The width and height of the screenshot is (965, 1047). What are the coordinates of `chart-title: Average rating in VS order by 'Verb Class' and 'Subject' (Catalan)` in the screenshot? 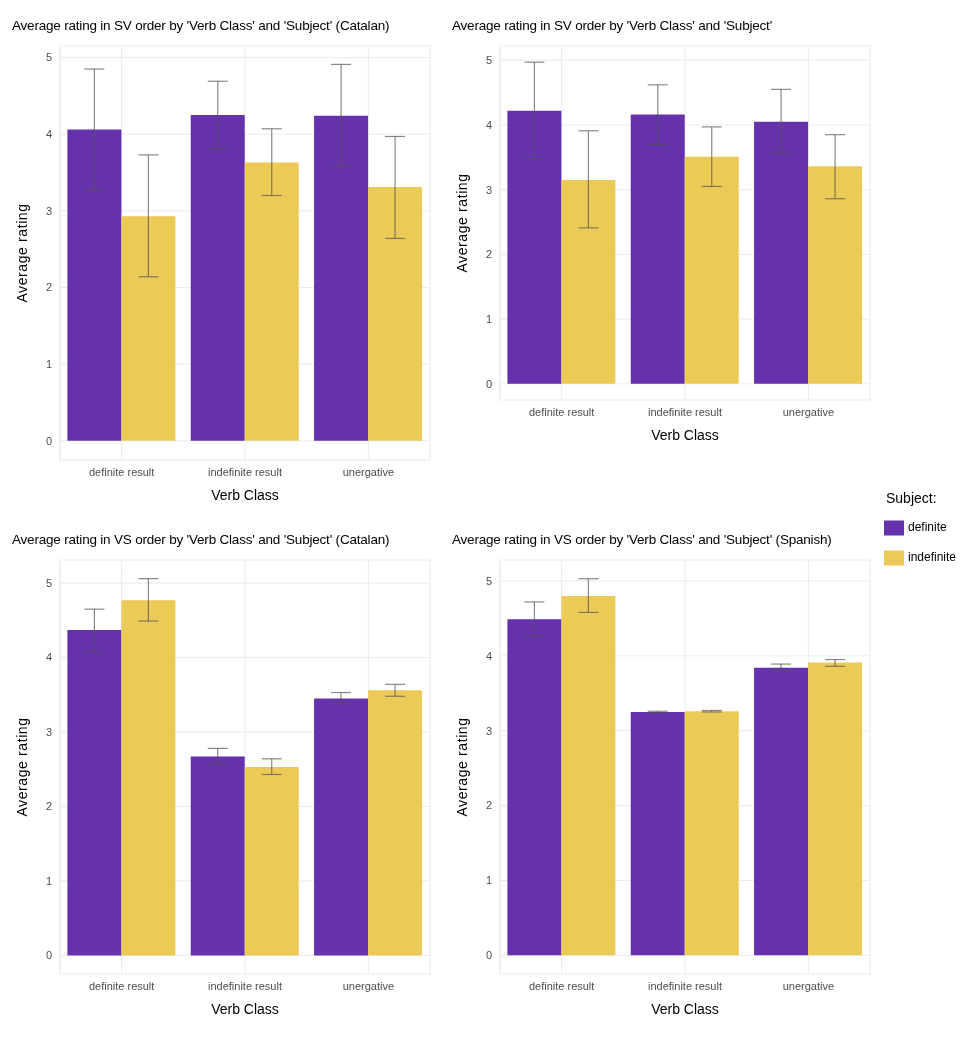 It's located at (201, 539).